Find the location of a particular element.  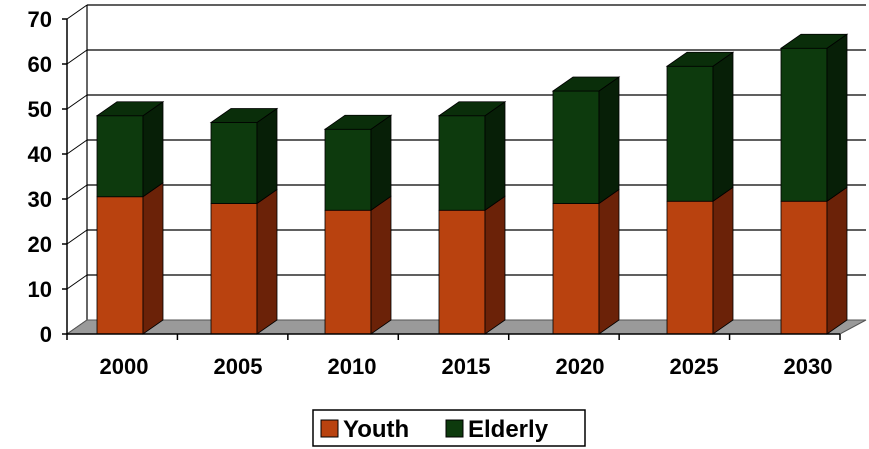

bar-top-elderly-2025 is located at coordinates (700, 59).